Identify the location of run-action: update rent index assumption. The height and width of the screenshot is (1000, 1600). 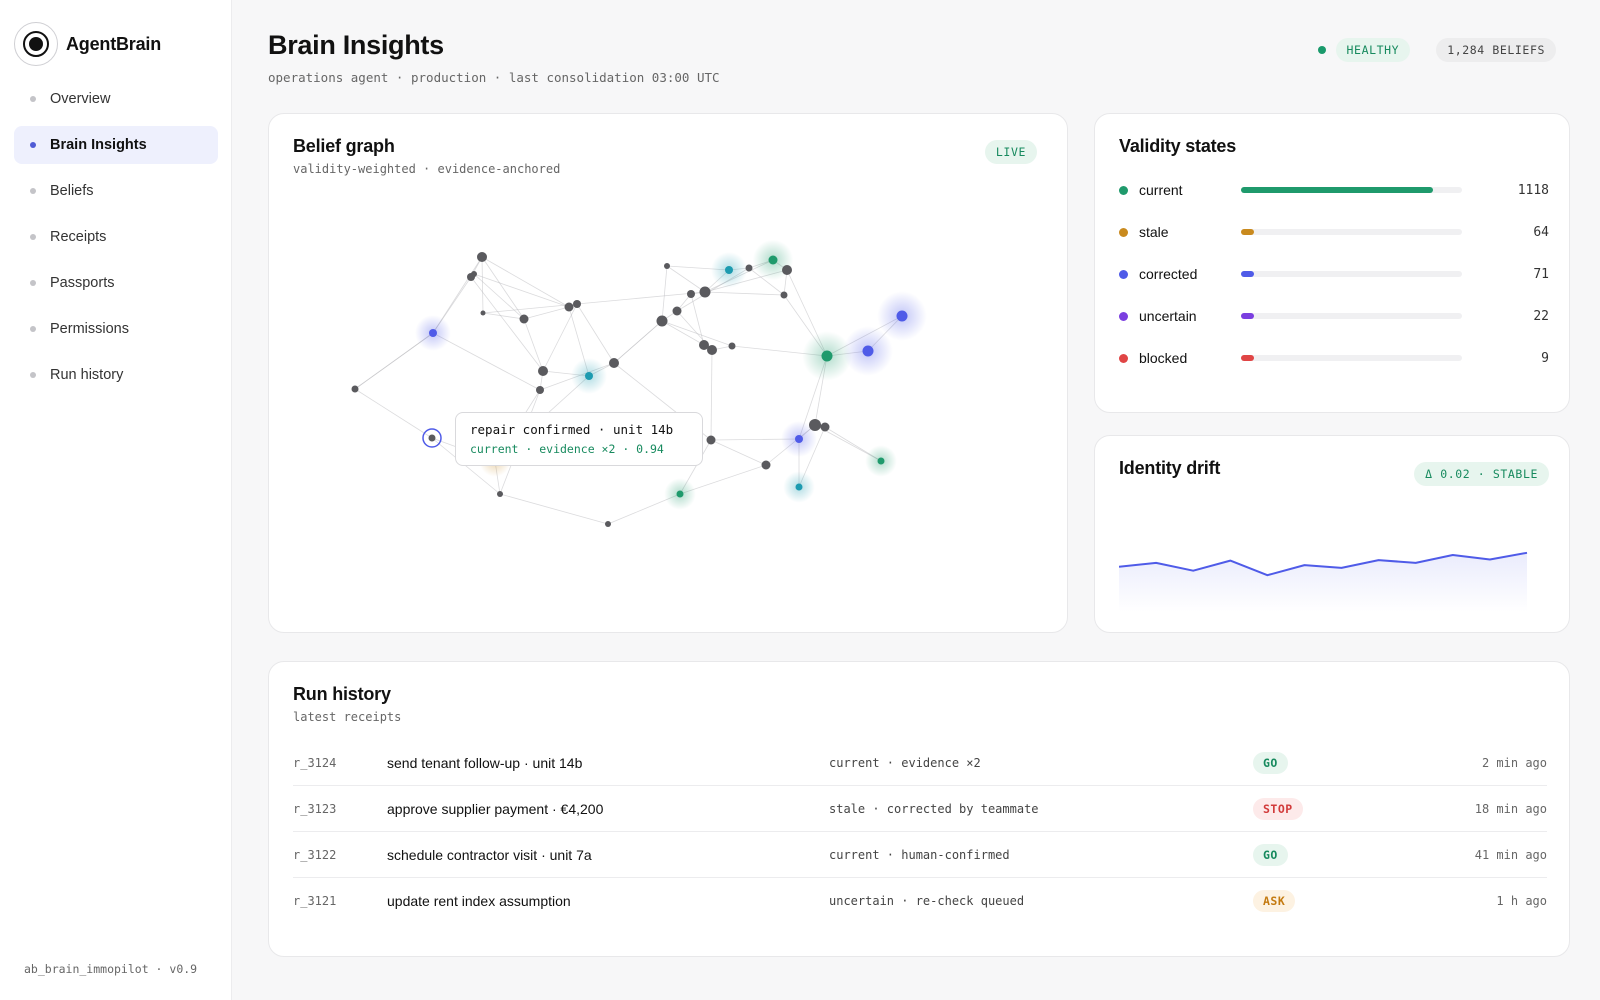
(479, 901).